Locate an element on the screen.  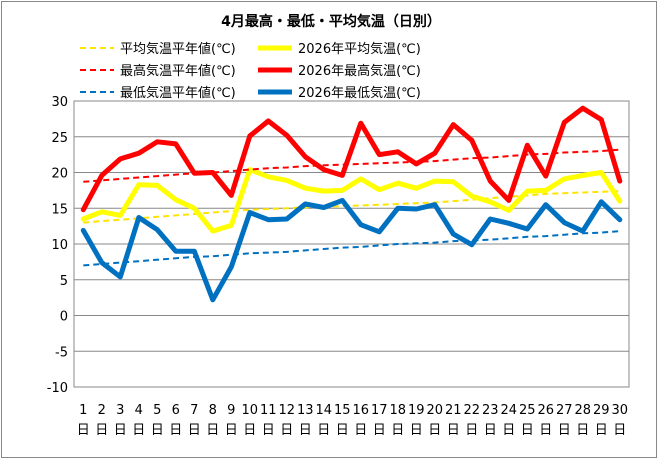
x-tick-label: 16 is located at coordinates (360, 410).